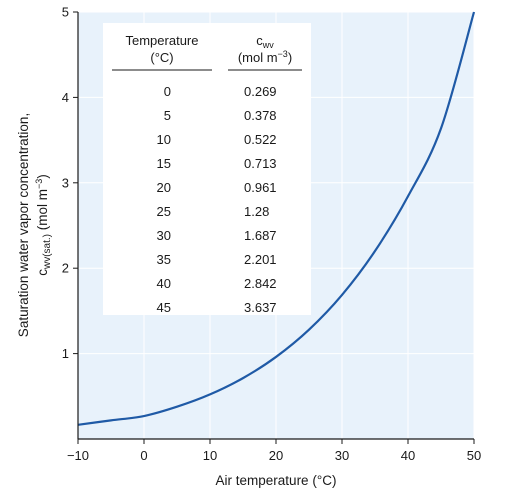 Image resolution: width=511 pixels, height=499 pixels. I want to click on table-cell-temperature: 30, so click(164, 235).